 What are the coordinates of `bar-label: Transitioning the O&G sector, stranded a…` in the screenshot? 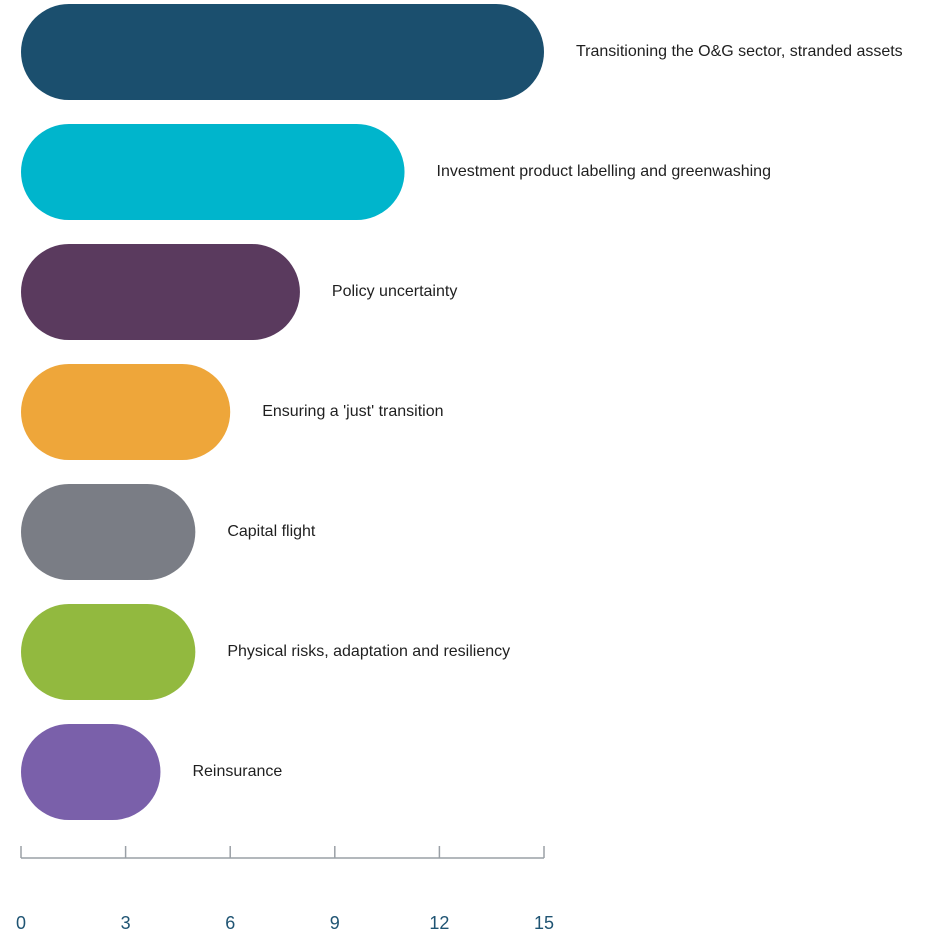 It's located at (739, 51).